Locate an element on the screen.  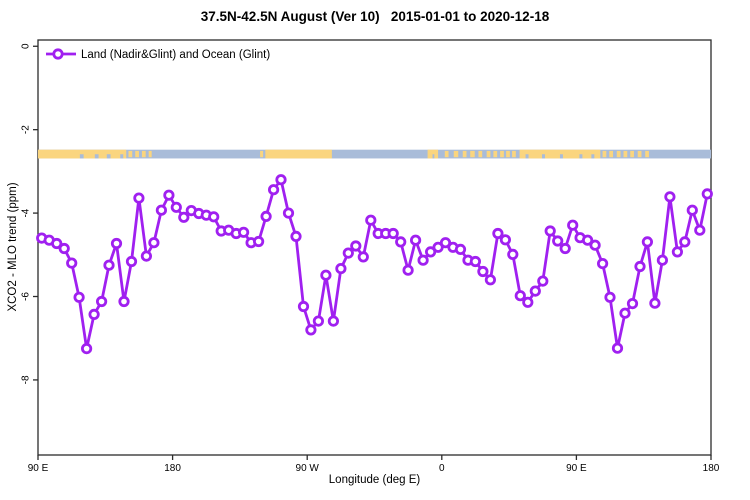
legend-marker-icon is located at coordinates (58, 54).